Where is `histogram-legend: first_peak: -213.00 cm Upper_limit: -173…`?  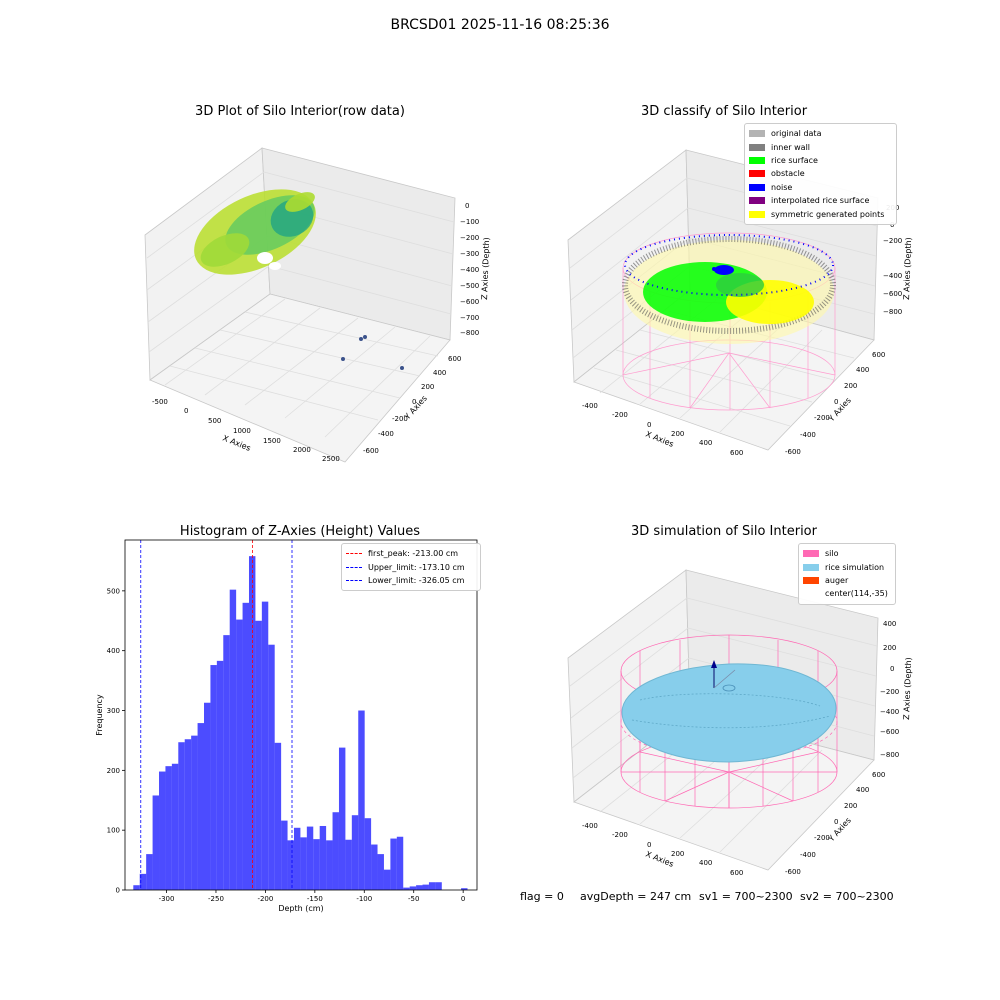
histogram-legend: first_peak: -213.00 cm Upper_limit: -173… is located at coordinates (411, 567).